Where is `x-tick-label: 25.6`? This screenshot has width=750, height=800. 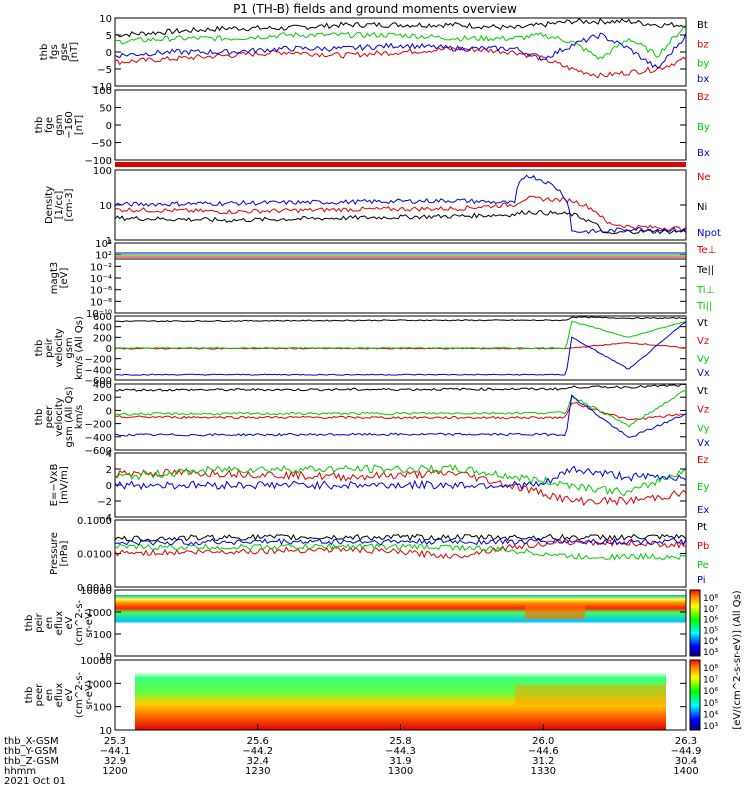
x-tick-label: 25.6 is located at coordinates (258, 741).